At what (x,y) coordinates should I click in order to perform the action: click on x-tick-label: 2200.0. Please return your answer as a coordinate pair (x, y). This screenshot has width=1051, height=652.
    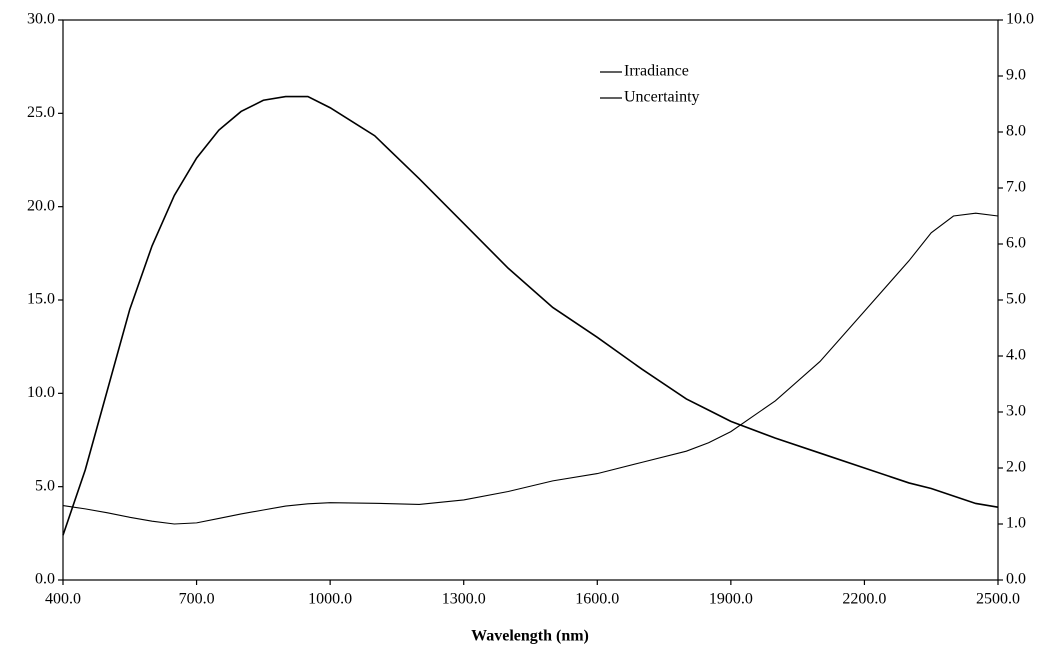
    Looking at the image, I should click on (864, 599).